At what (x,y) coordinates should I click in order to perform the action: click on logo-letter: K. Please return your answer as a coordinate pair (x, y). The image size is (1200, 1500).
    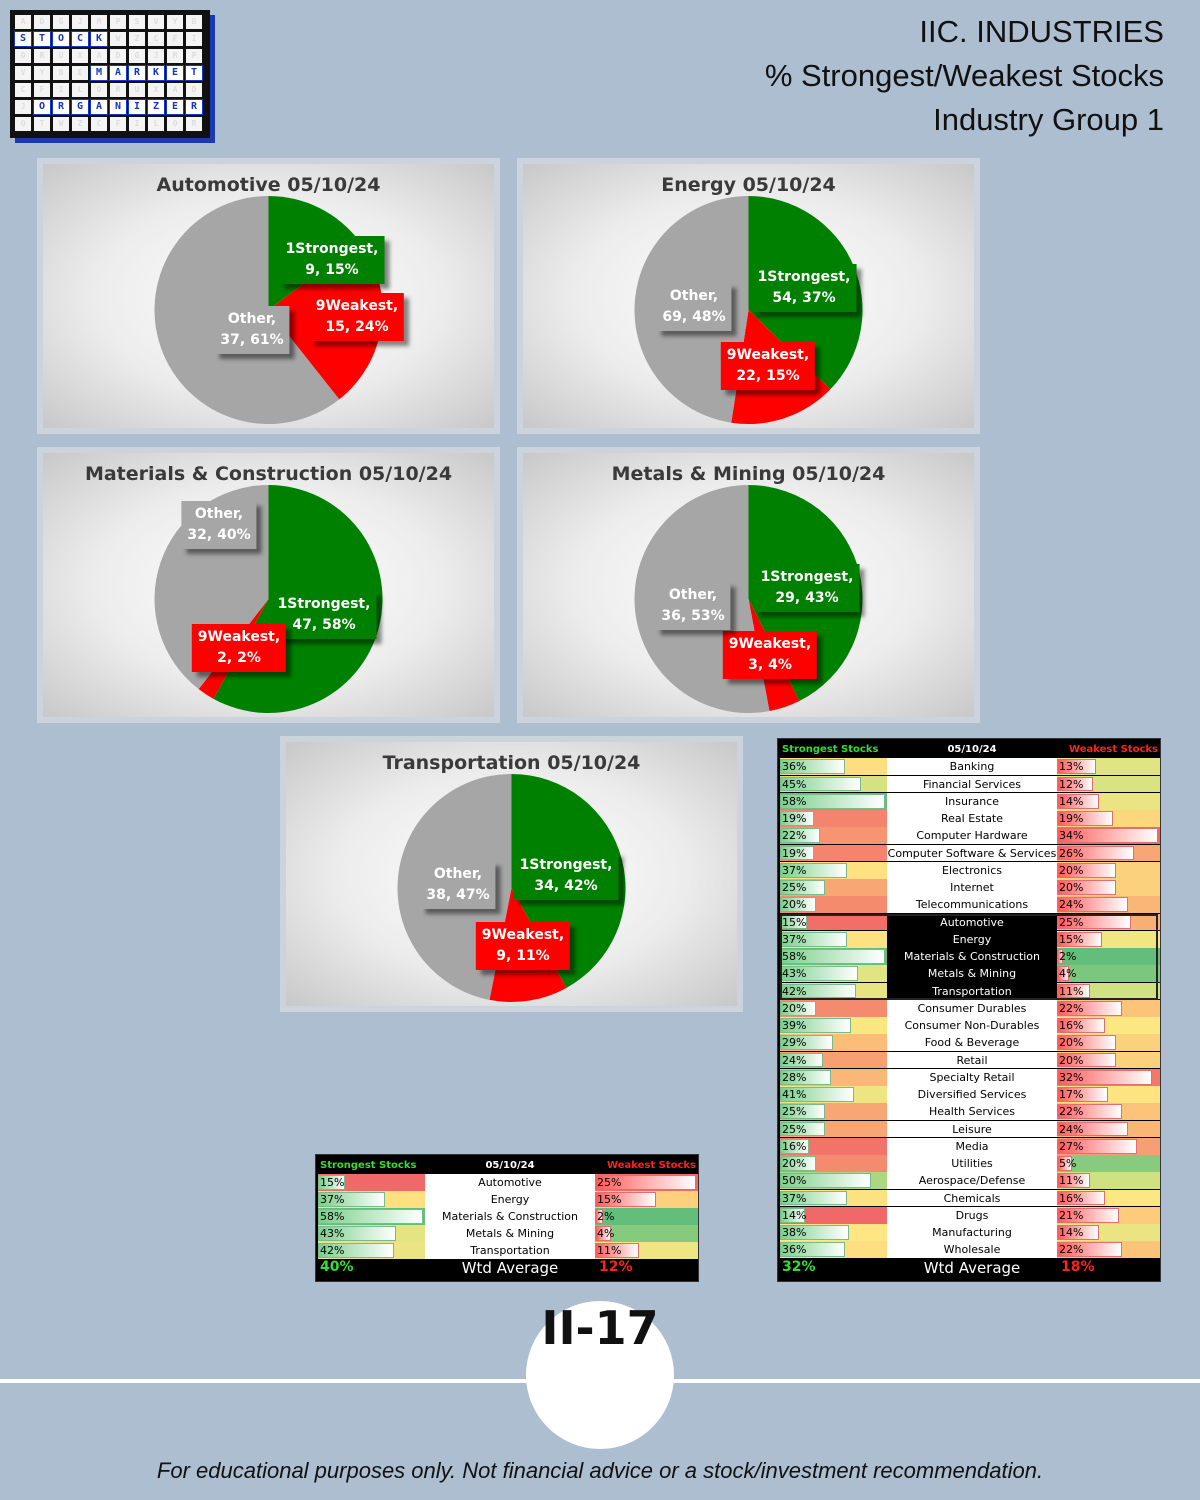
    Looking at the image, I should click on (99, 39).